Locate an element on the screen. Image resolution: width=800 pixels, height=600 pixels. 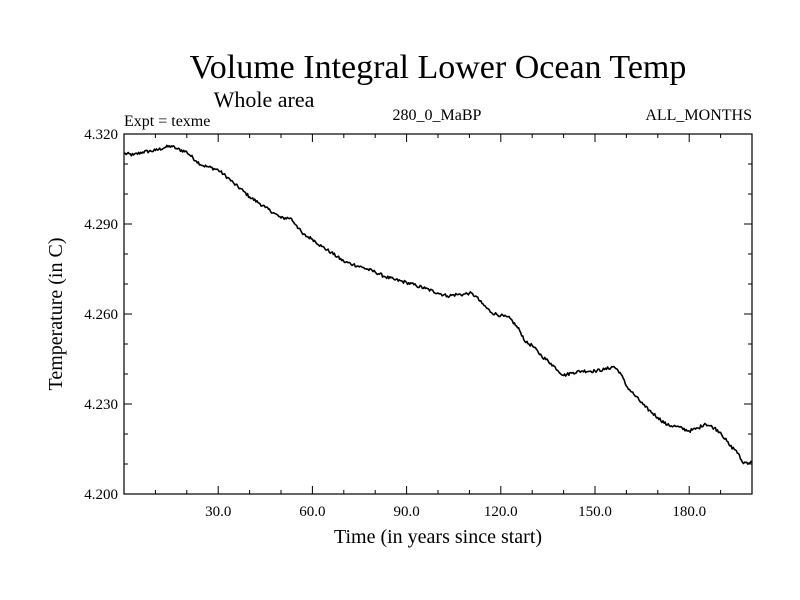
x-tick-label: 30.0 is located at coordinates (218, 512).